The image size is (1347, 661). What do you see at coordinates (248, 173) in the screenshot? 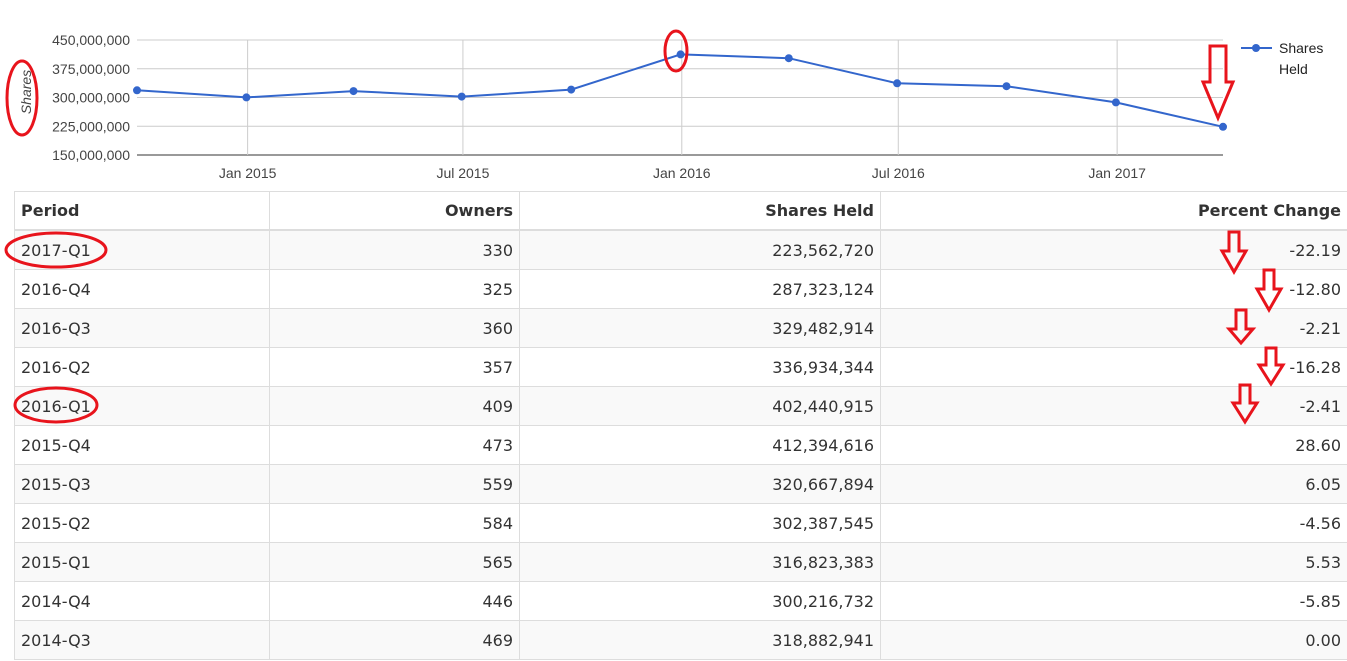
I see `x-tick-label: Jan 2015` at bounding box center [248, 173].